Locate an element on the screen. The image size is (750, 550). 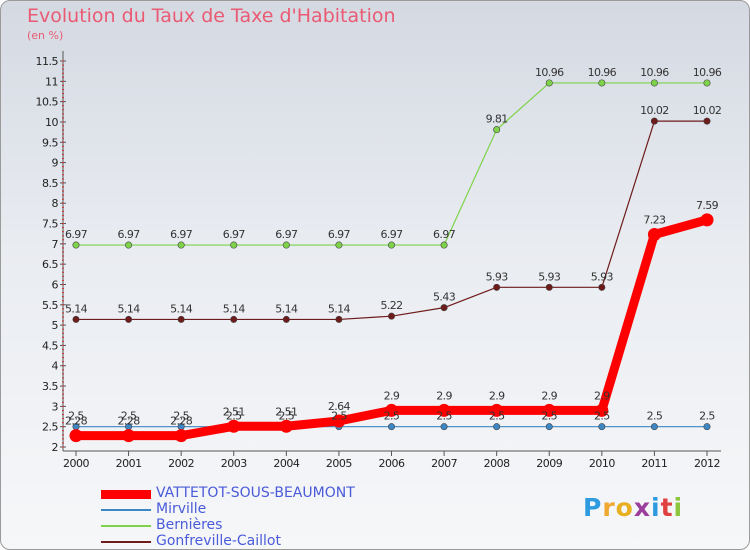
x-tick-label: 2007 is located at coordinates (444, 463).